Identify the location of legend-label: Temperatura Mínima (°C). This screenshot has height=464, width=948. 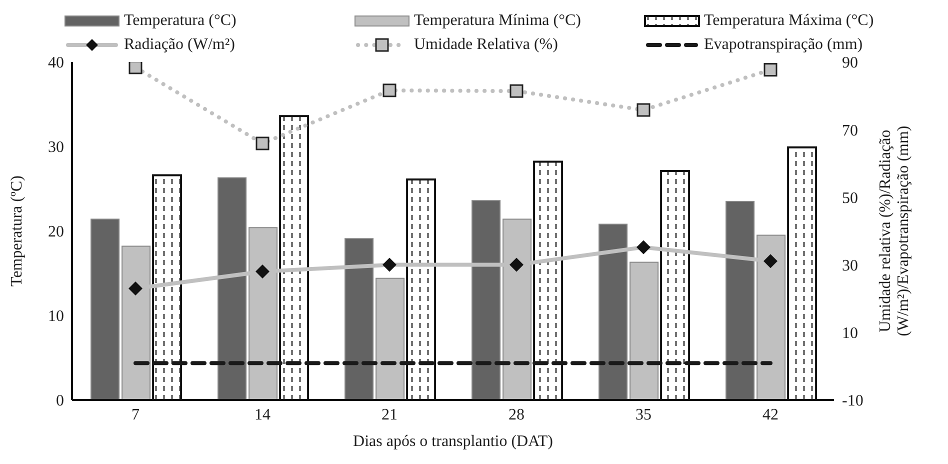
(497, 21).